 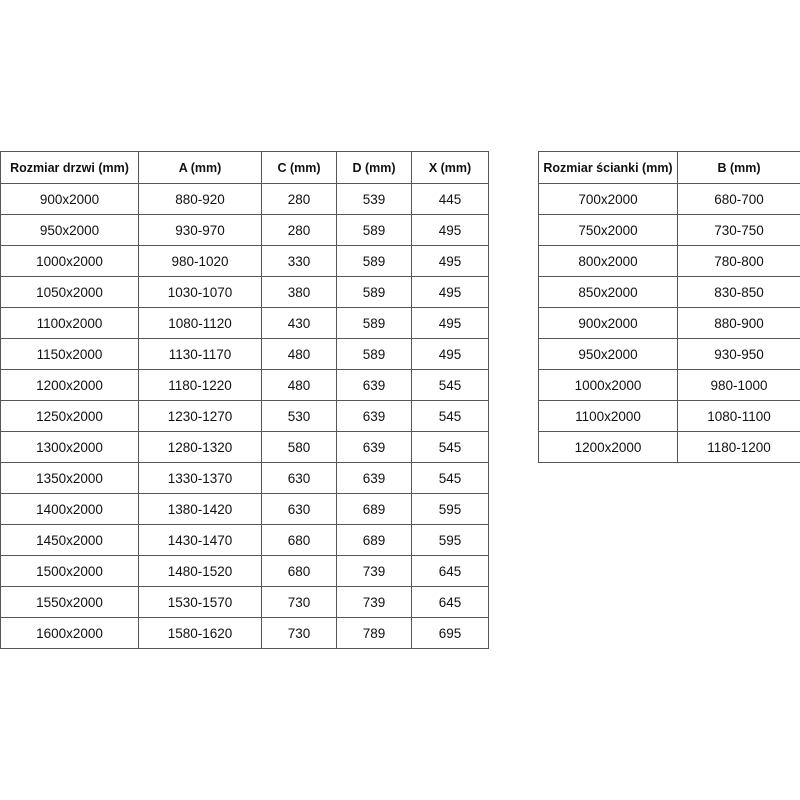 I want to click on table-row: 1150x2000 1130-1170 480 589 495, so click(x=244, y=354).